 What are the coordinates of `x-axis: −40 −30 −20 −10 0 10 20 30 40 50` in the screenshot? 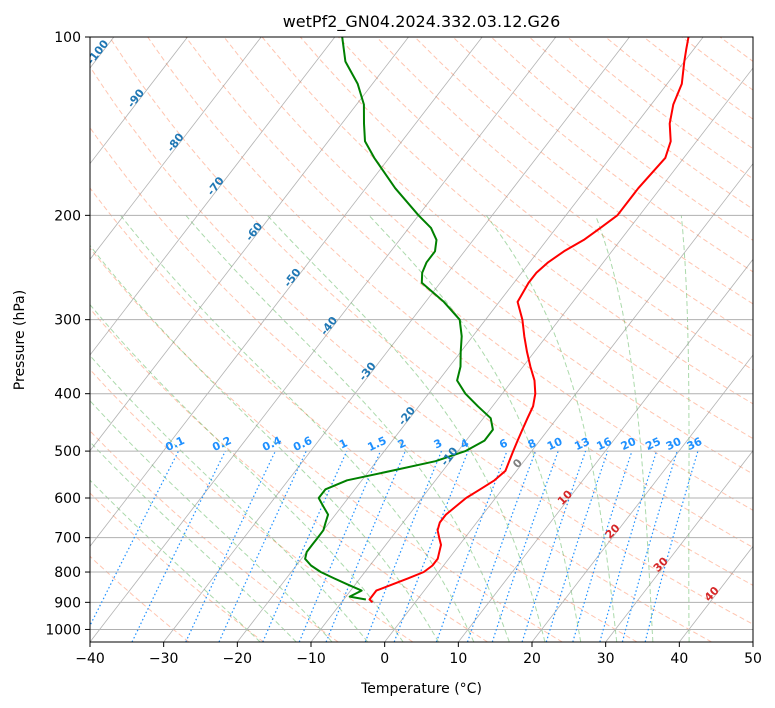 It's located at (418, 654).